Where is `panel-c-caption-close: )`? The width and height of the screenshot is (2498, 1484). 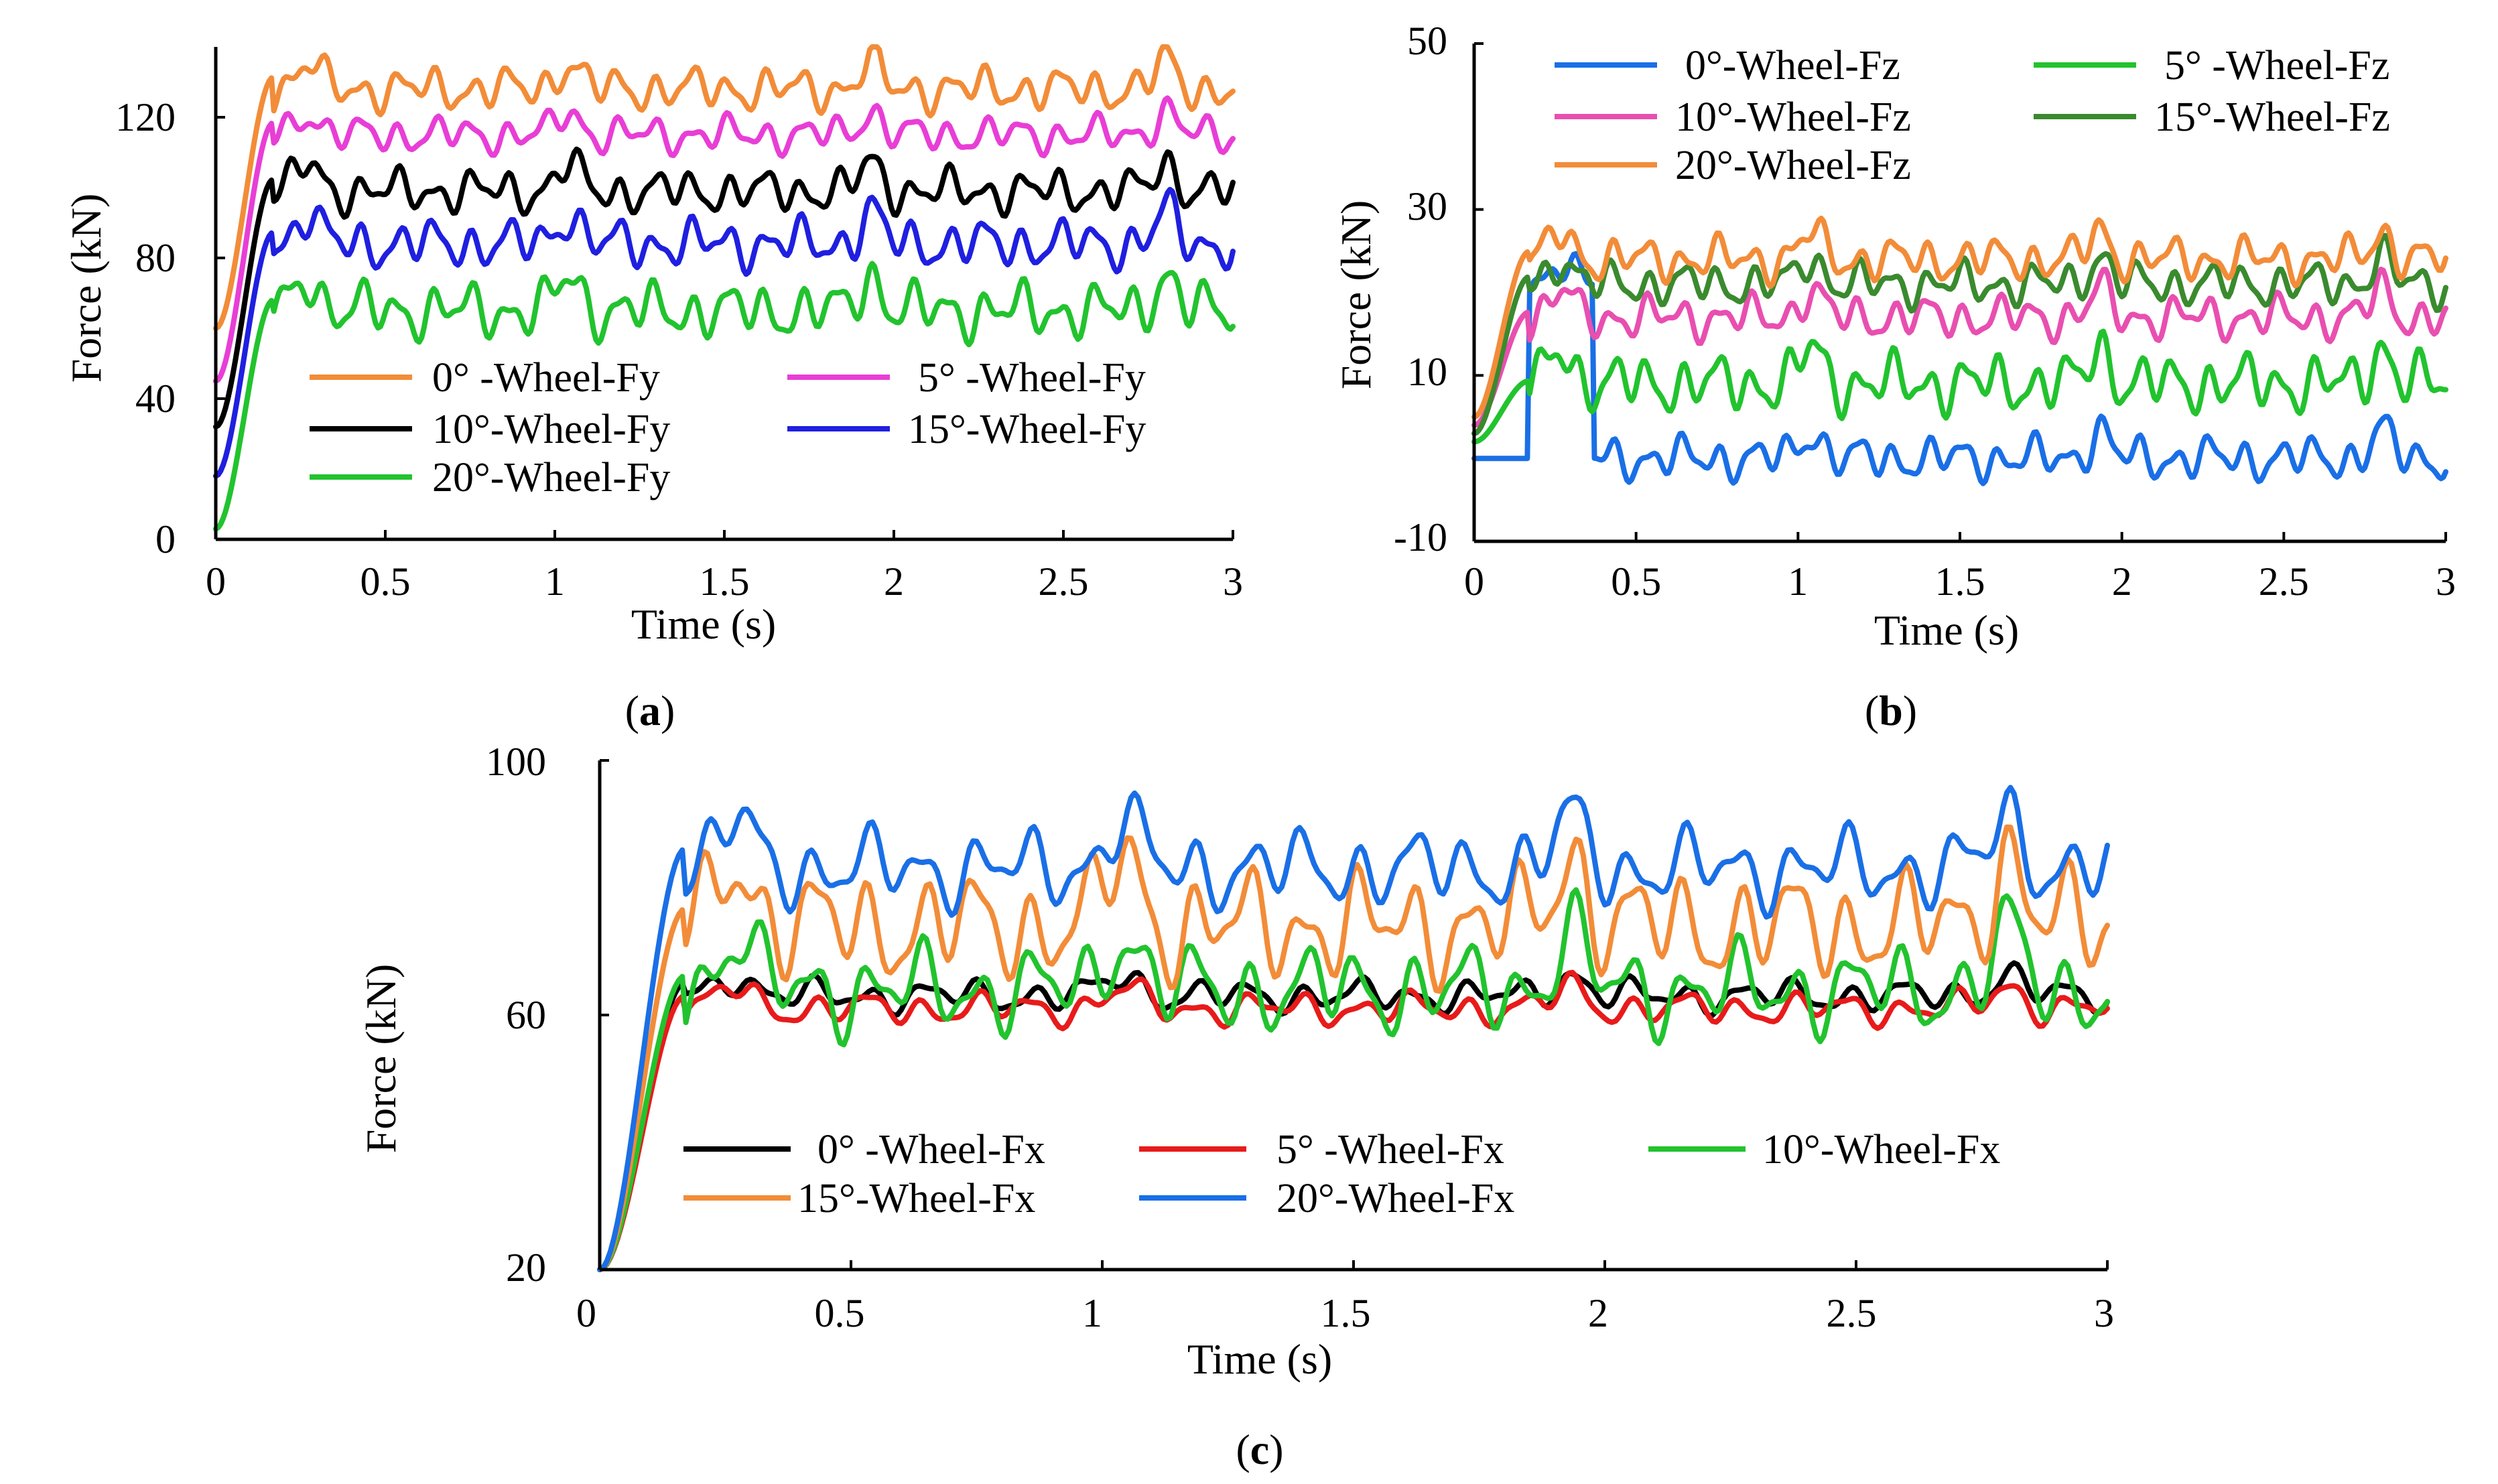 panel-c-caption-close: ) is located at coordinates (1276, 1450).